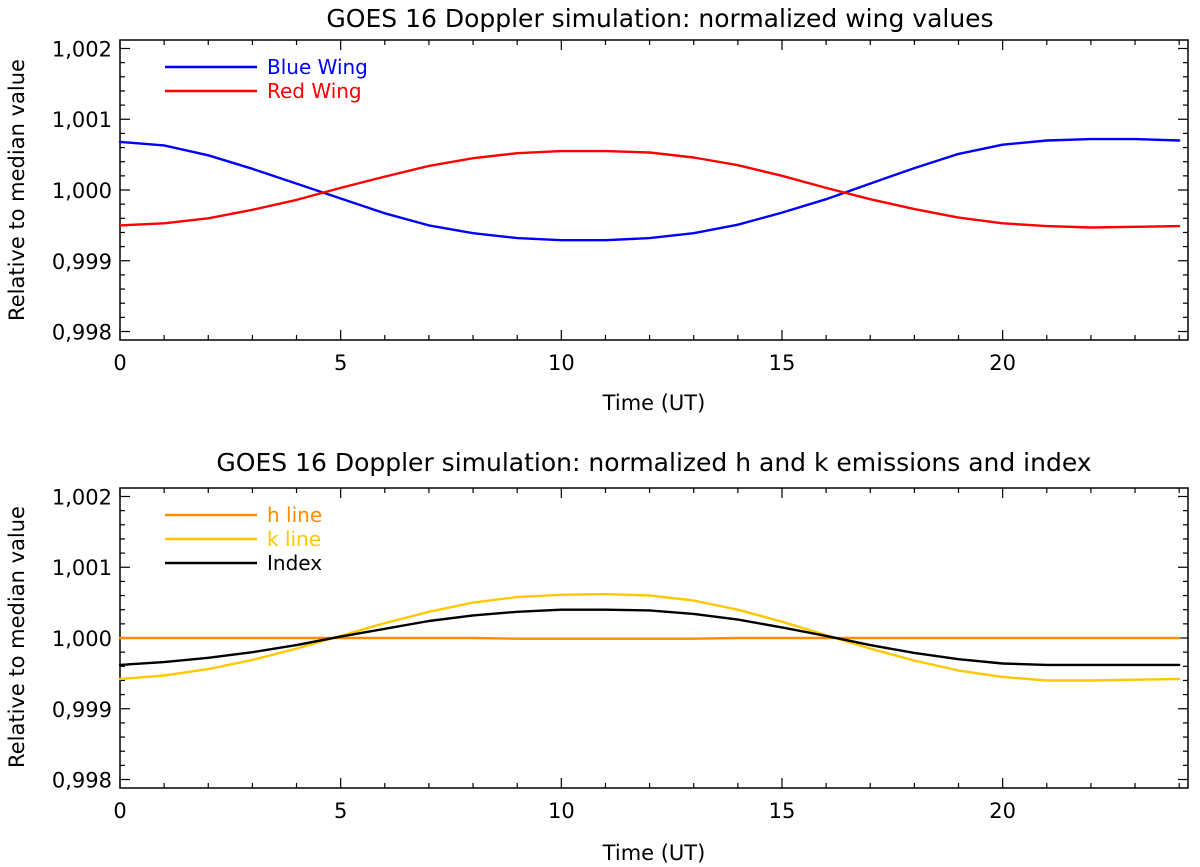 The width and height of the screenshot is (1200, 867). Describe the element at coordinates (294, 563) in the screenshot. I see `legend-label-index: Index` at that location.